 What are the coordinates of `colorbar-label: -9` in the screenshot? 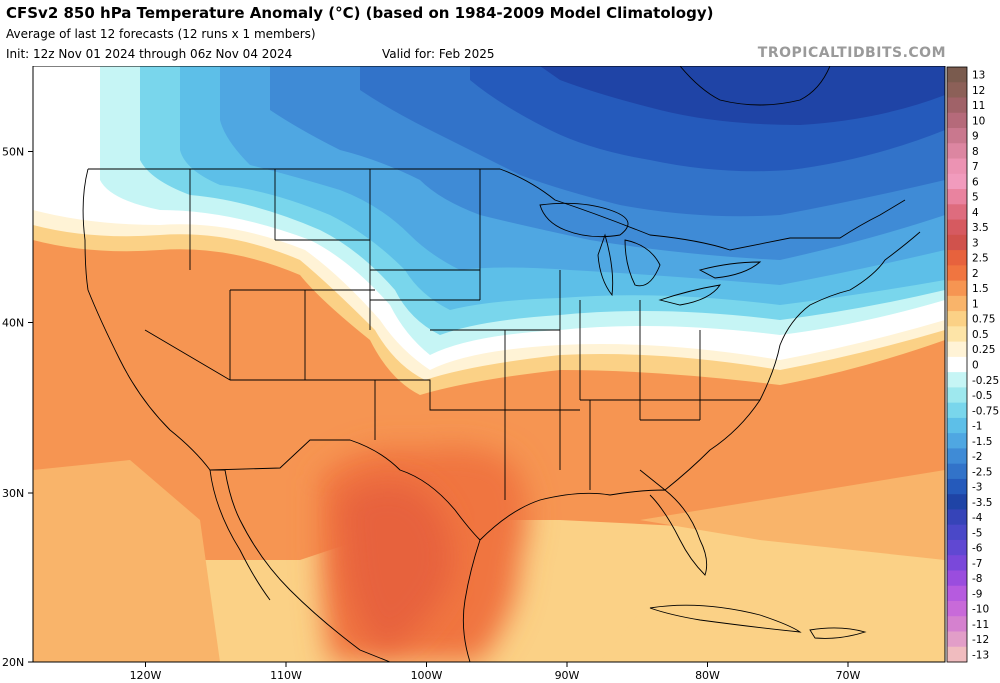 It's located at (977, 594).